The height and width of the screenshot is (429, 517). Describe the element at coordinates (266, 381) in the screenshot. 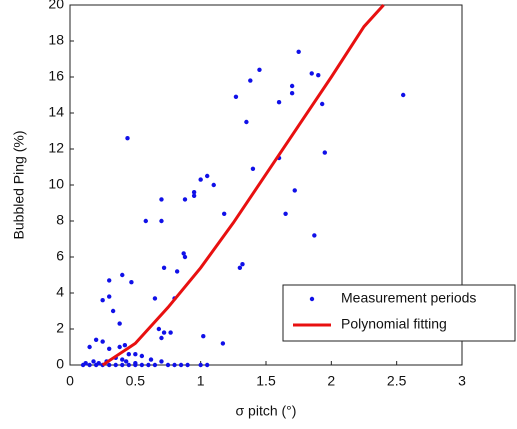

I see `x-tick-label: 1.5` at that location.